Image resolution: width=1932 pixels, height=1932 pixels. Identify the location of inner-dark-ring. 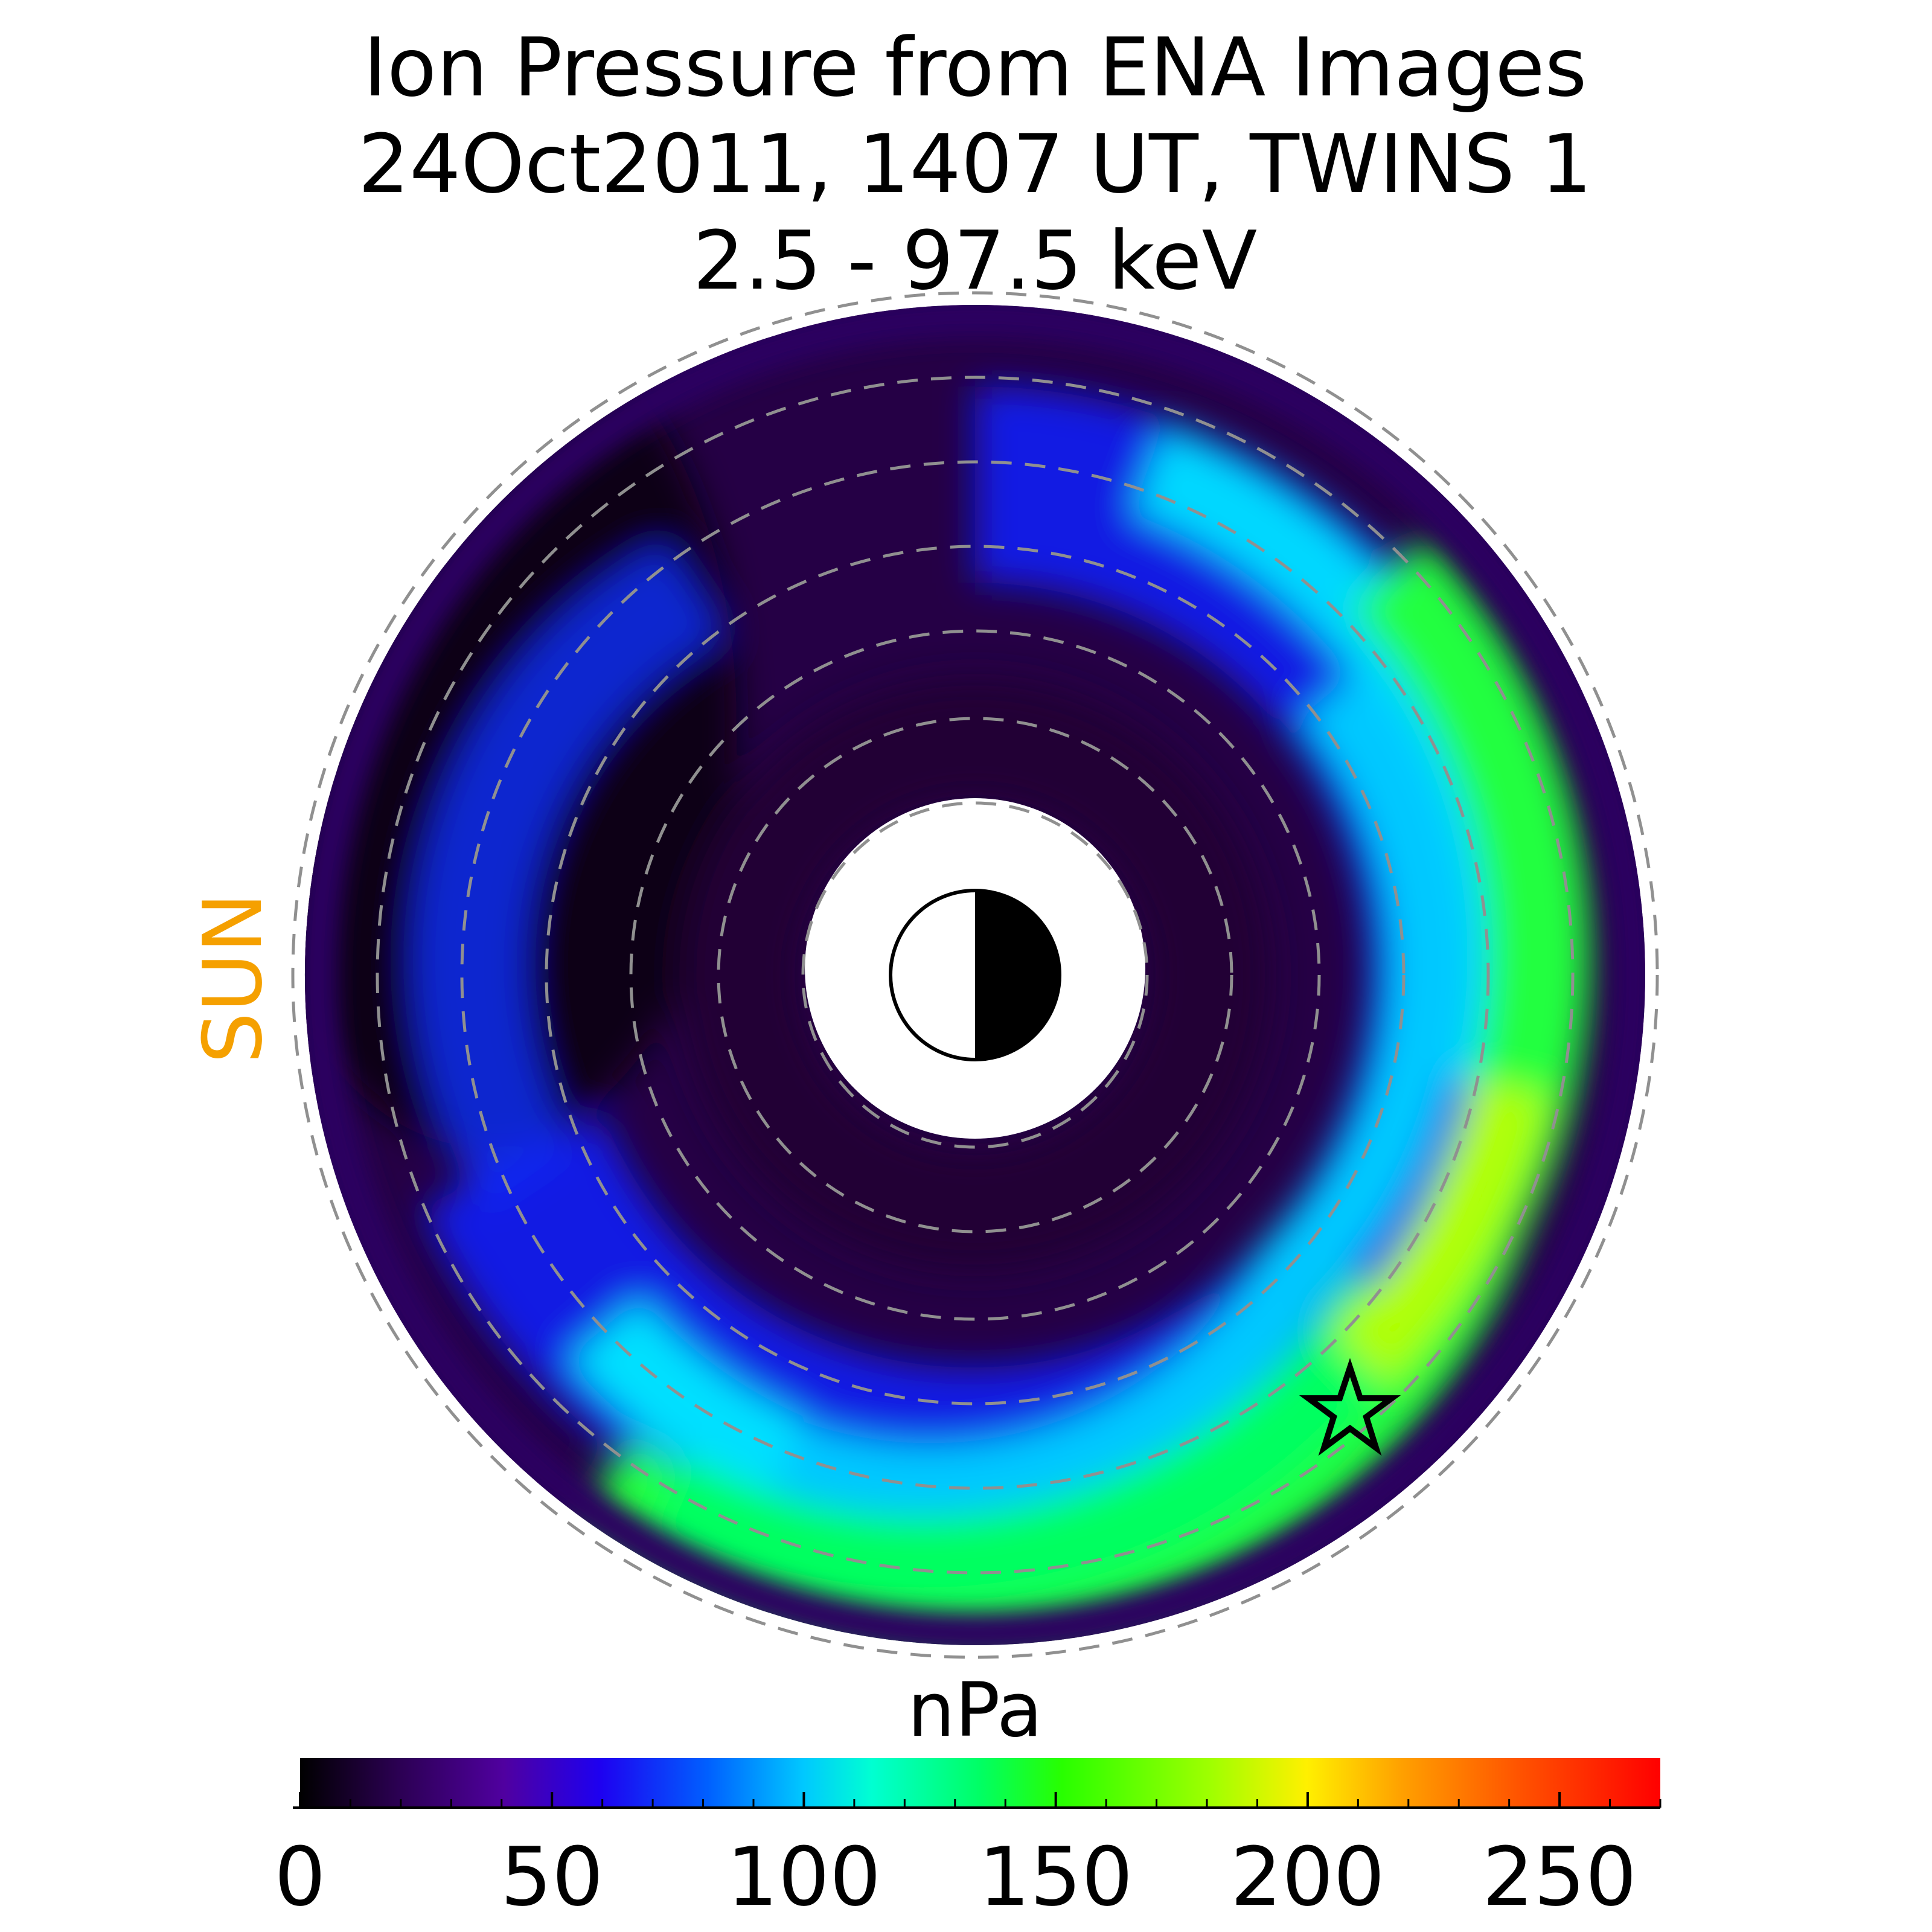
(975, 975).